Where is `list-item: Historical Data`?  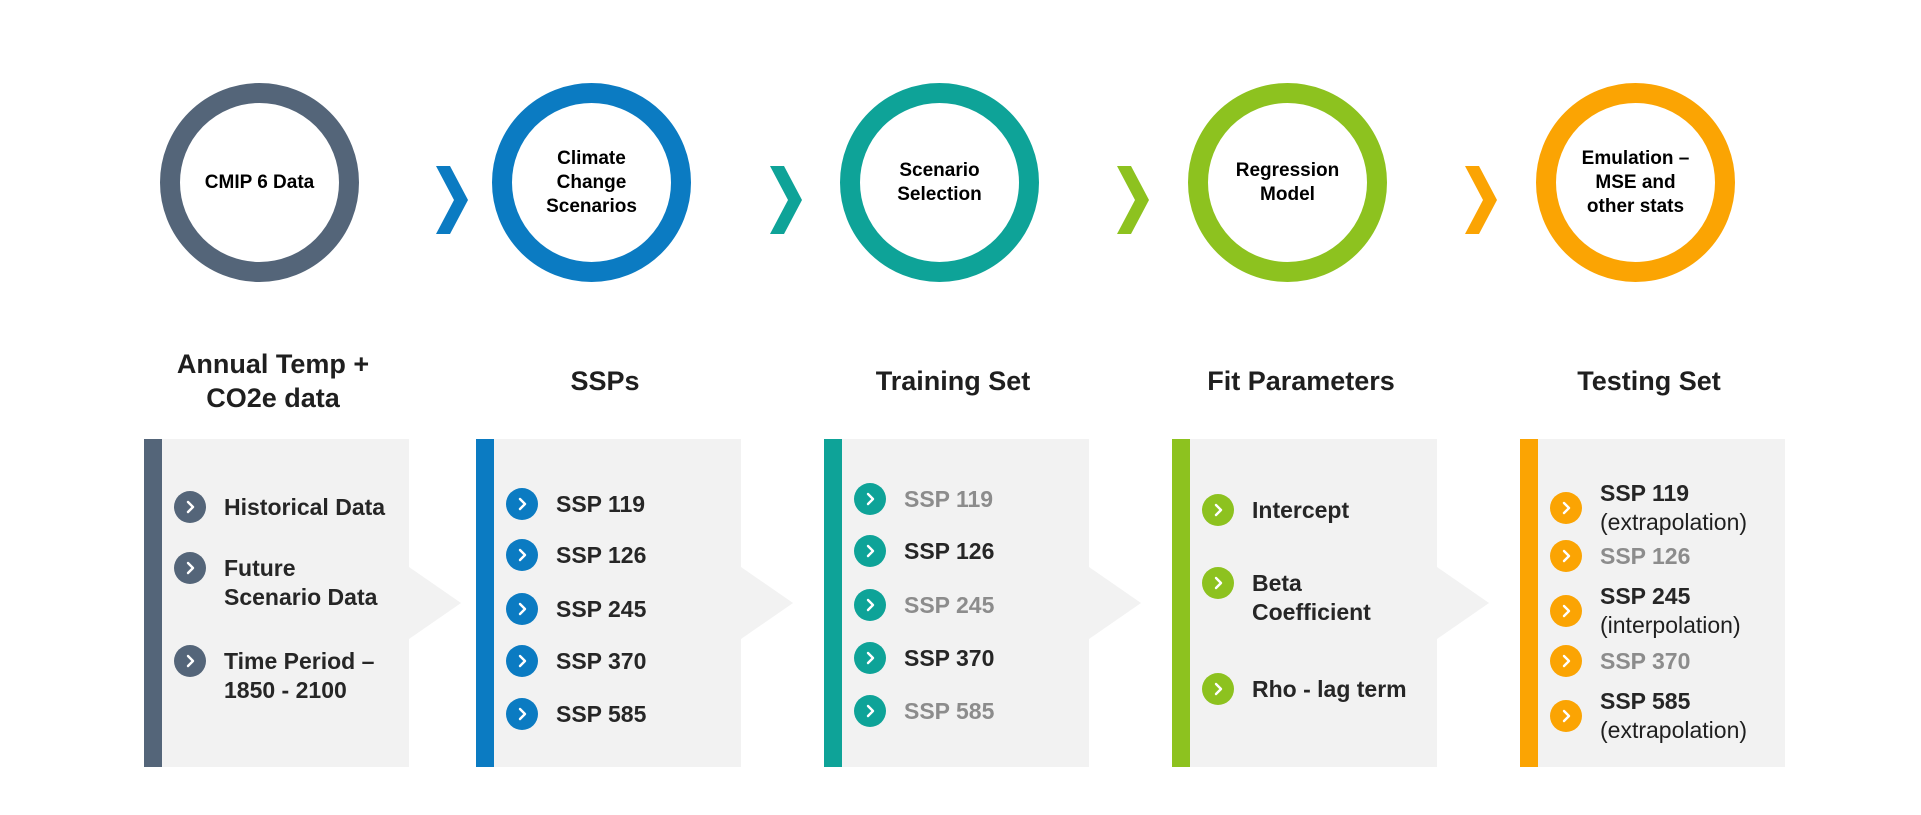 list-item: Historical Data is located at coordinates (280, 507).